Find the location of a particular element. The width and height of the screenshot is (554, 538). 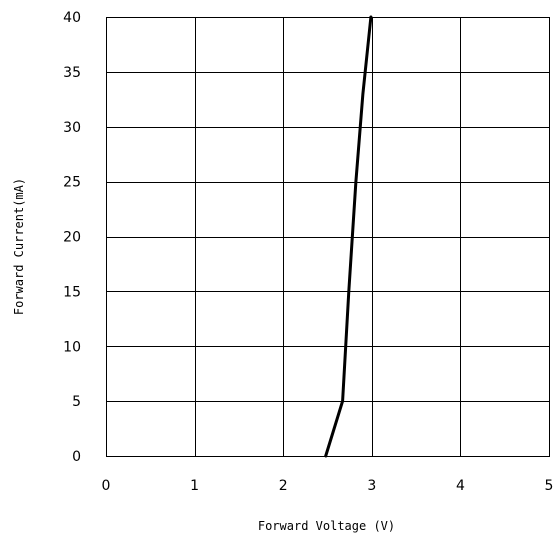

y-tick-label: 25 is located at coordinates (72, 183).